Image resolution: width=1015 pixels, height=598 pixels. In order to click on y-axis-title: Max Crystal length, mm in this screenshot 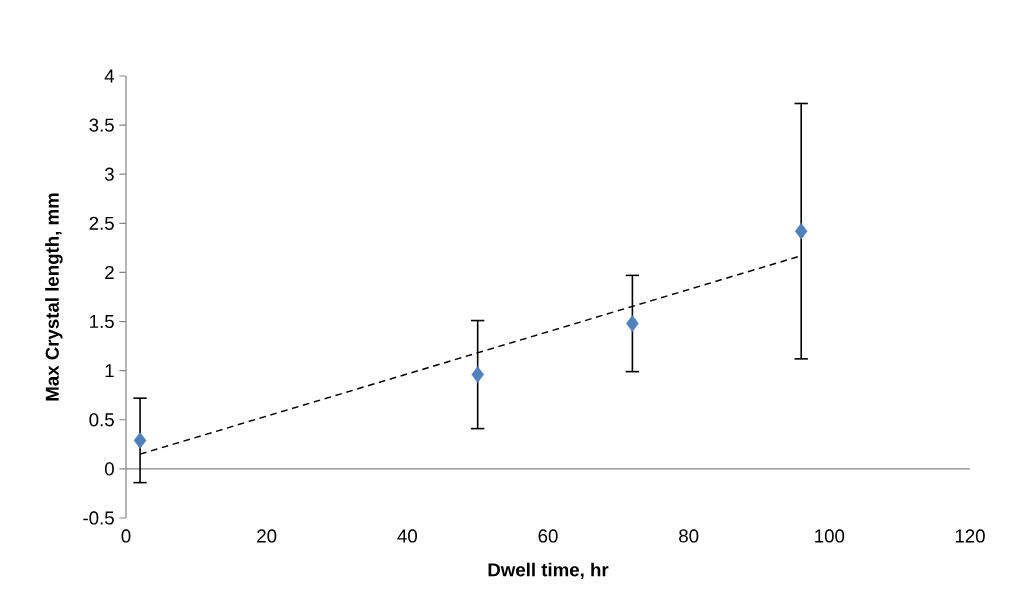, I will do `click(54, 297)`.